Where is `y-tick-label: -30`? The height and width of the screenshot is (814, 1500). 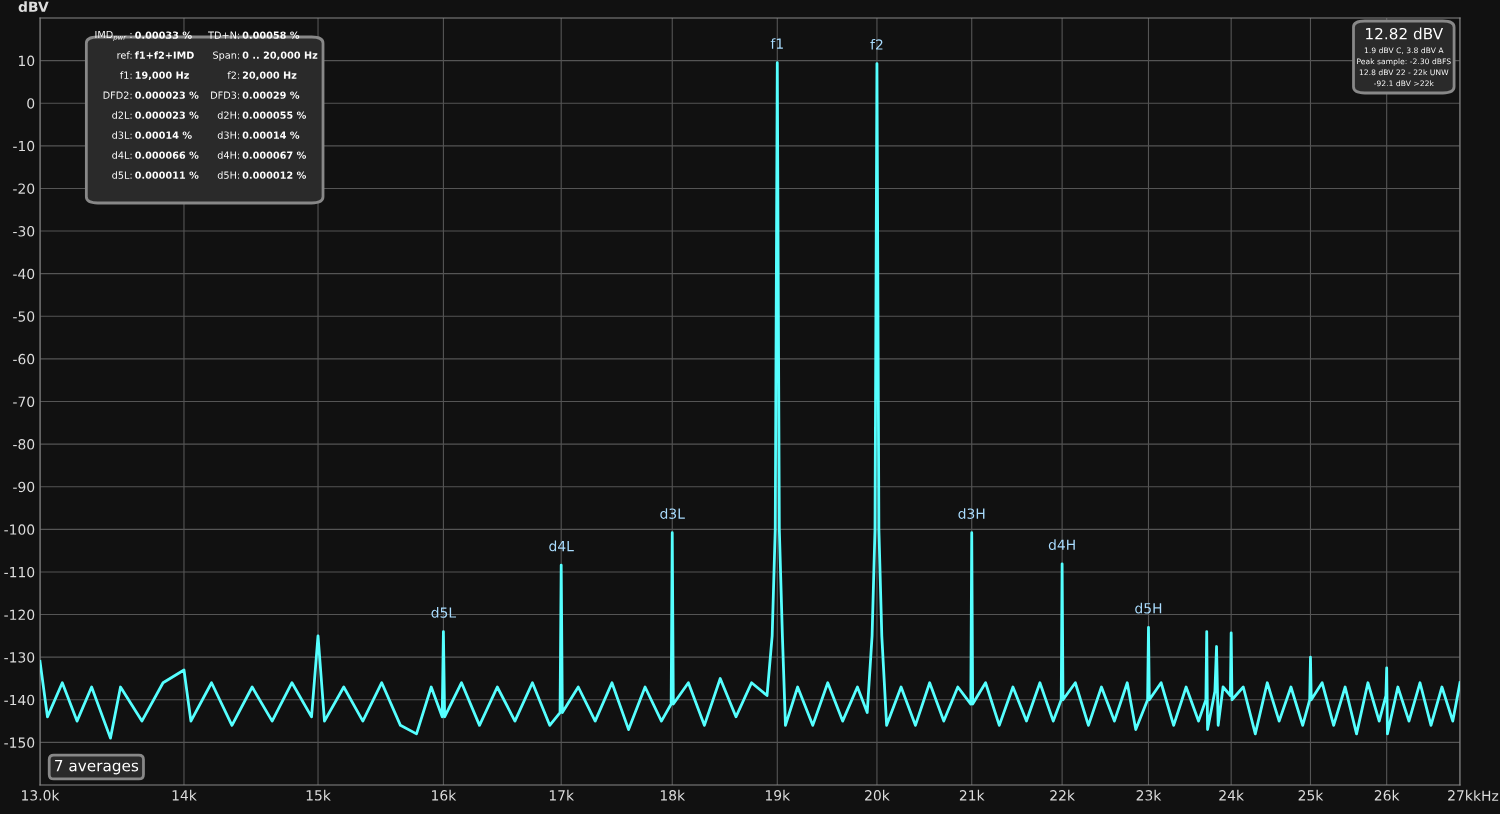 y-tick-label: -30 is located at coordinates (24, 231).